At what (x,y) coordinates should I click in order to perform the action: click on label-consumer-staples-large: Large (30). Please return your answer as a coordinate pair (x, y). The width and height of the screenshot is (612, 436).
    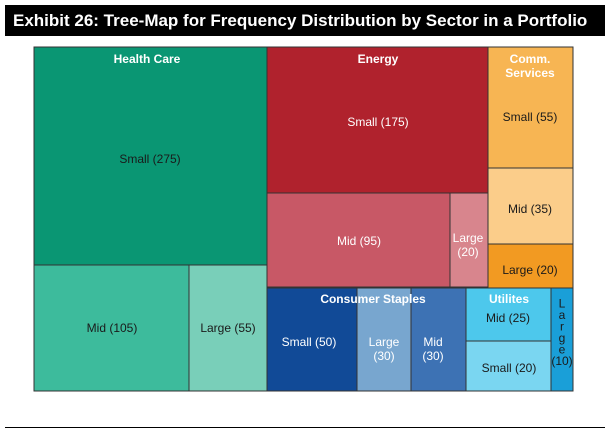
    Looking at the image, I should click on (384, 349).